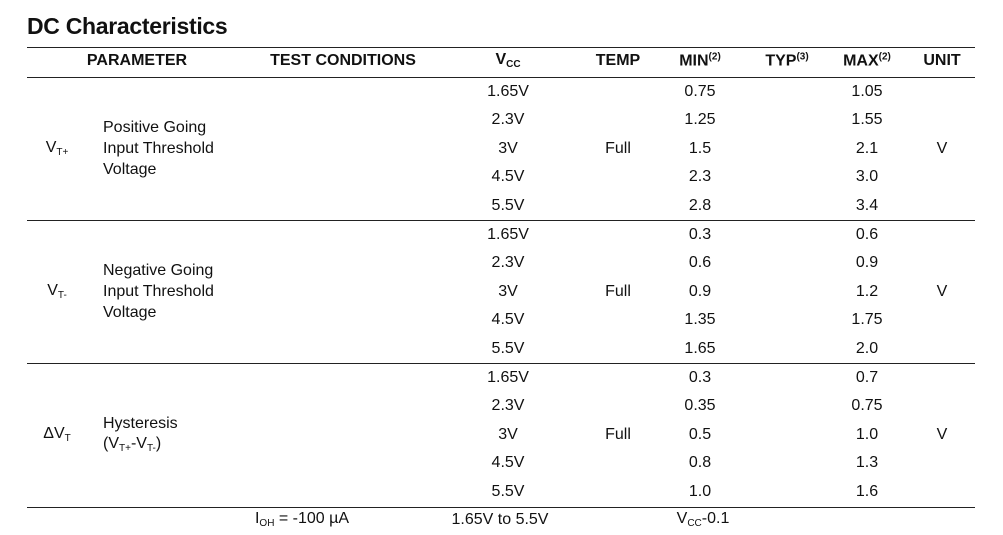 Image resolution: width=1003 pixels, height=535 pixels. I want to click on text-run: Negative Going, so click(158, 270).